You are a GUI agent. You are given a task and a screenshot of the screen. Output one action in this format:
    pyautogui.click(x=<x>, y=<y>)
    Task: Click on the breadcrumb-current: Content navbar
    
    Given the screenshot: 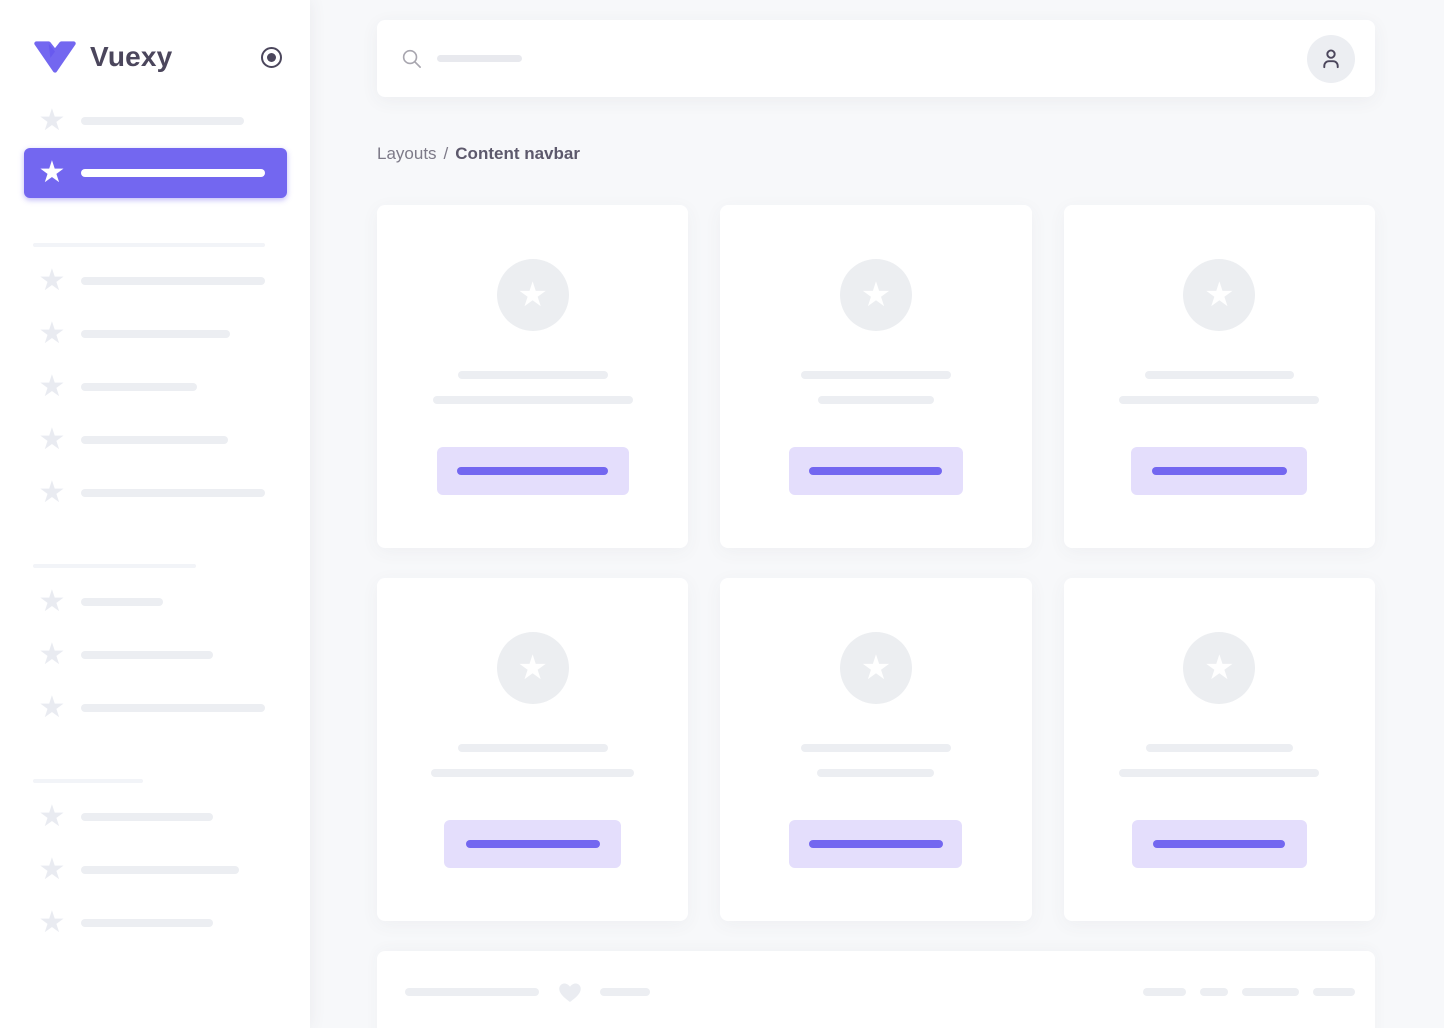 What is the action you would take?
    pyautogui.click(x=517, y=153)
    